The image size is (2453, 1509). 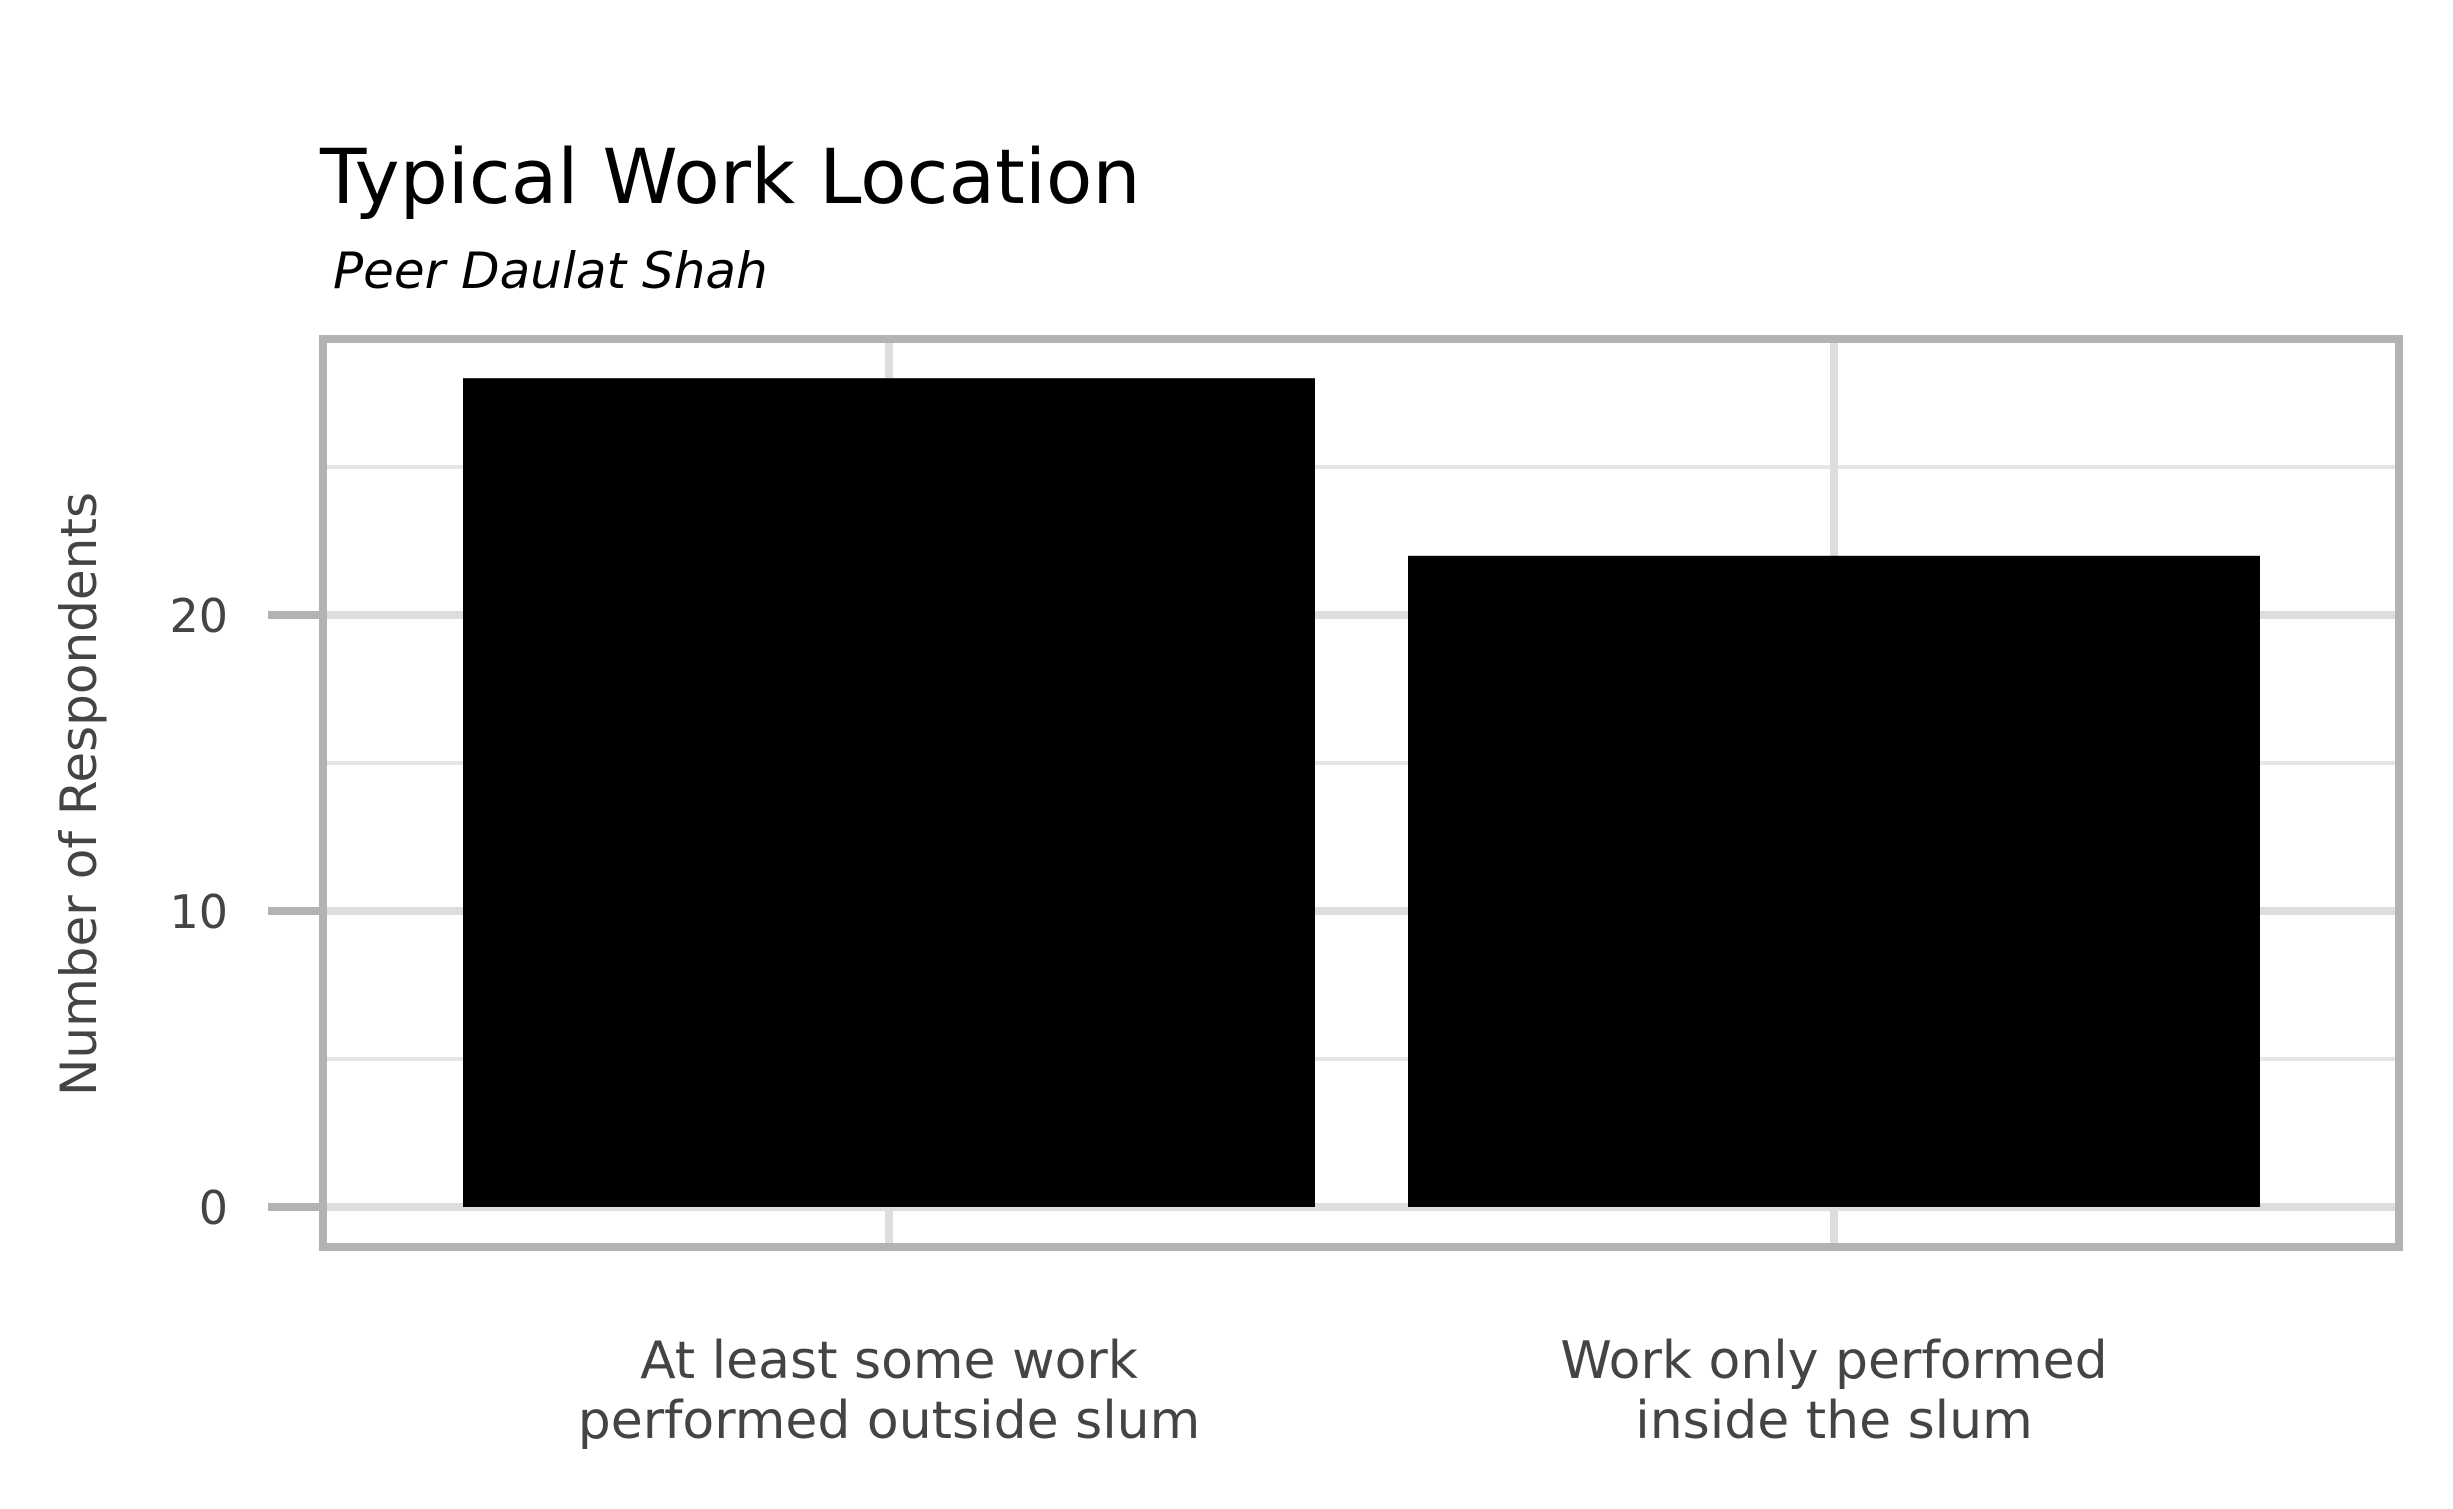 What do you see at coordinates (550, 271) in the screenshot?
I see `chart-subtitle: Peer Daulat Shah` at bounding box center [550, 271].